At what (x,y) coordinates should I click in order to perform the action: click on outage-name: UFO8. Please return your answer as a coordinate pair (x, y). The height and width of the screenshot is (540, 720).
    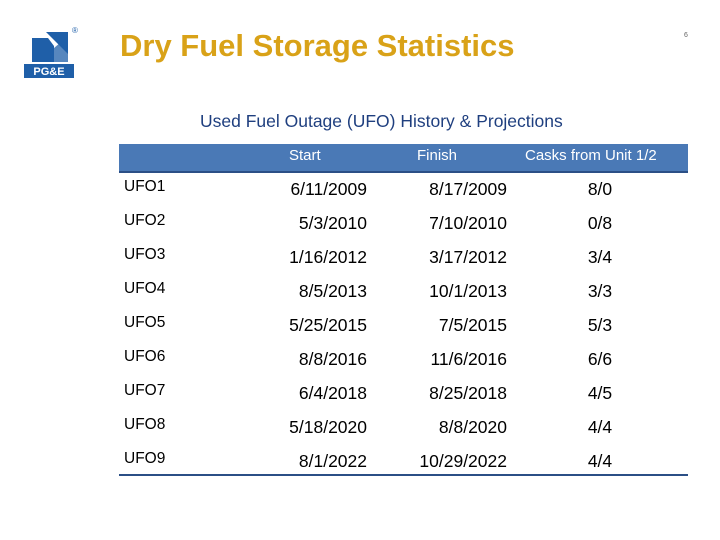
    Looking at the image, I should click on (145, 424).